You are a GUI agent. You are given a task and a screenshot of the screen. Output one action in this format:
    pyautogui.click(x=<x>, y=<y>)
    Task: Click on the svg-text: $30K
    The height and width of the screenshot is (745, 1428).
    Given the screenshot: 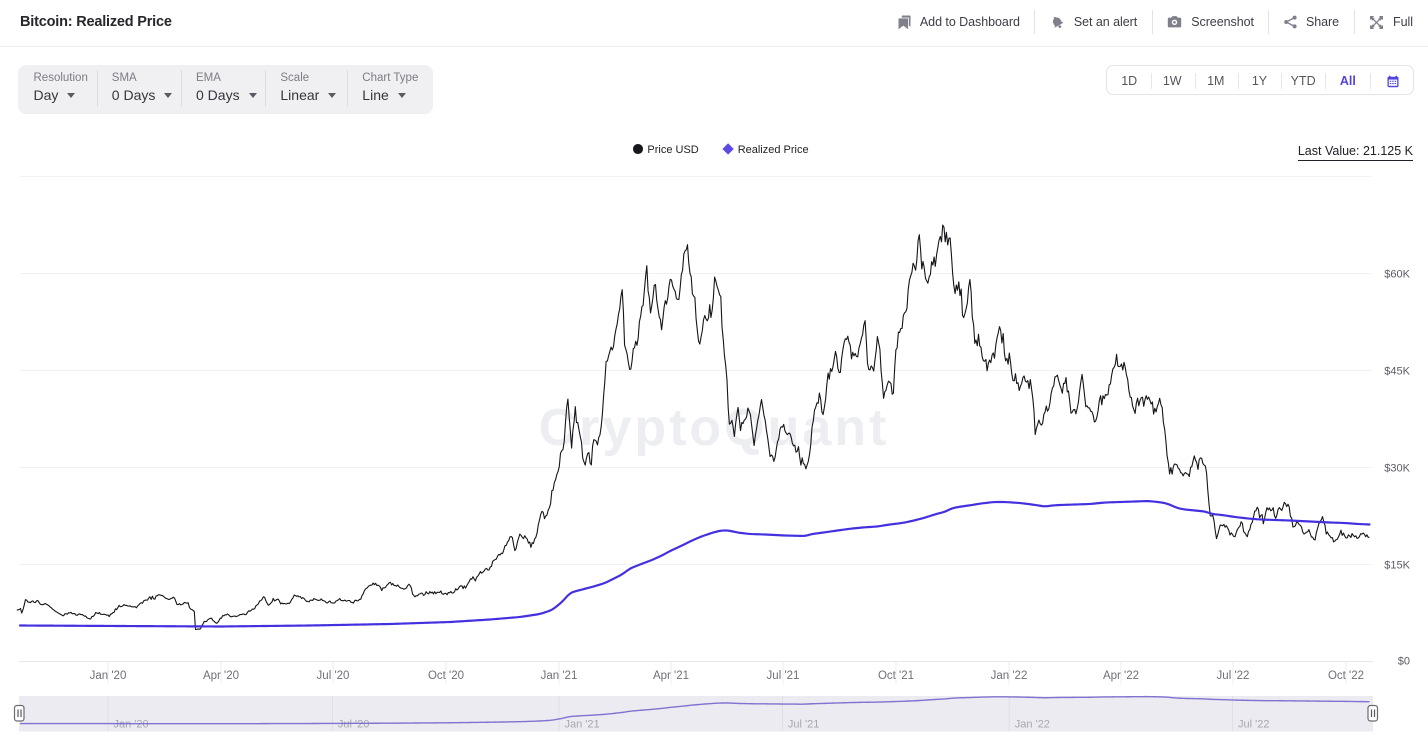 What is the action you would take?
    pyautogui.click(x=1397, y=469)
    